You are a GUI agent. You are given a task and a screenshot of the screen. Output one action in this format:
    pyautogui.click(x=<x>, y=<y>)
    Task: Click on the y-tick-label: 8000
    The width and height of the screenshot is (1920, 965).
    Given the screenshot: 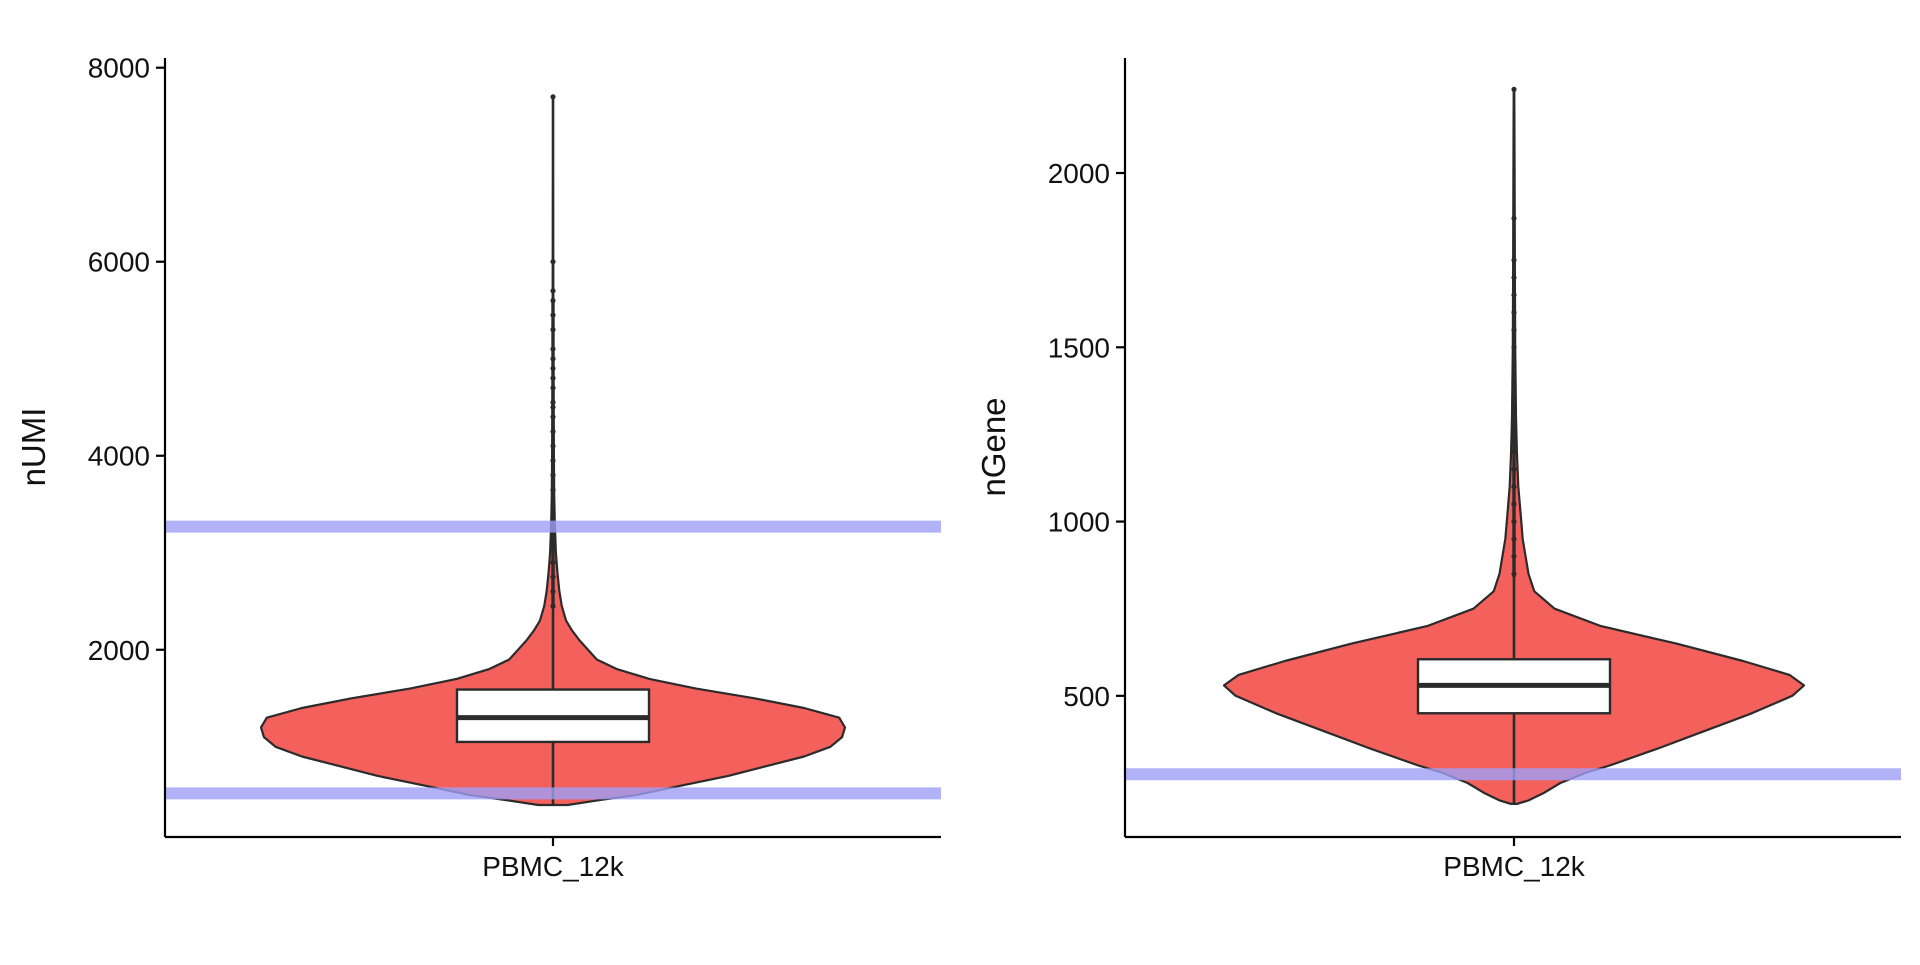 What is the action you would take?
    pyautogui.click(x=119, y=68)
    